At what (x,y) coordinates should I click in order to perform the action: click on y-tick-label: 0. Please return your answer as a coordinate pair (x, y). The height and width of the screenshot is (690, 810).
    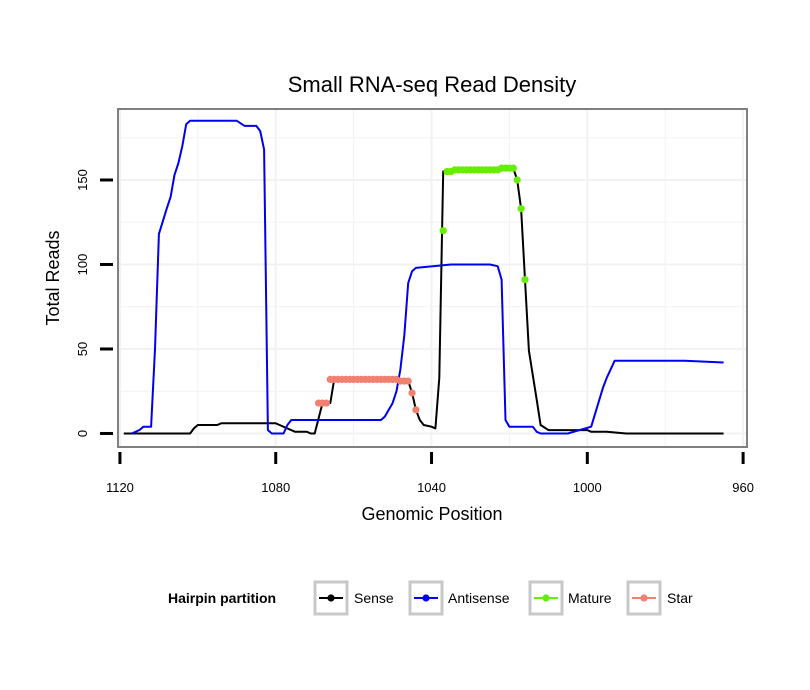
    Looking at the image, I should click on (82, 433).